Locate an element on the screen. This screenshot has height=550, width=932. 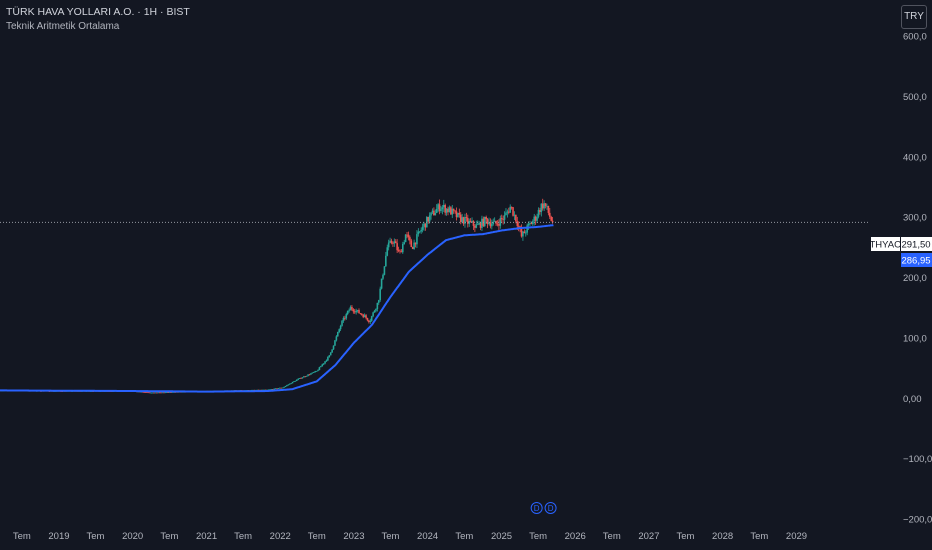
y-tick-label: −100,0 is located at coordinates (917, 459).